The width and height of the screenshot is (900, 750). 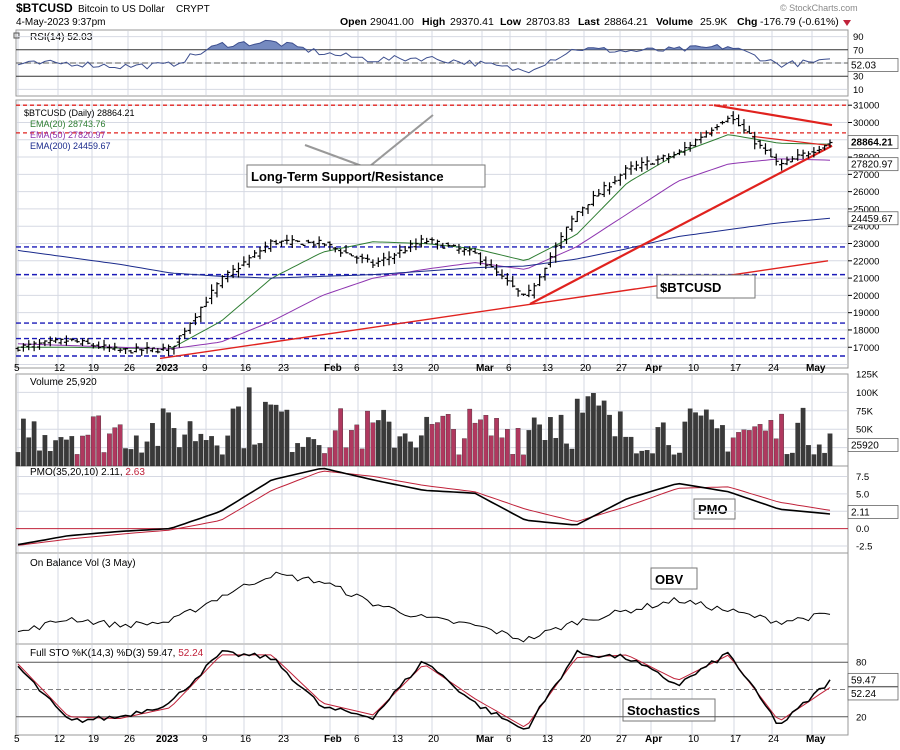 What do you see at coordinates (548, 22) in the screenshot?
I see `low-value: 28703.83` at bounding box center [548, 22].